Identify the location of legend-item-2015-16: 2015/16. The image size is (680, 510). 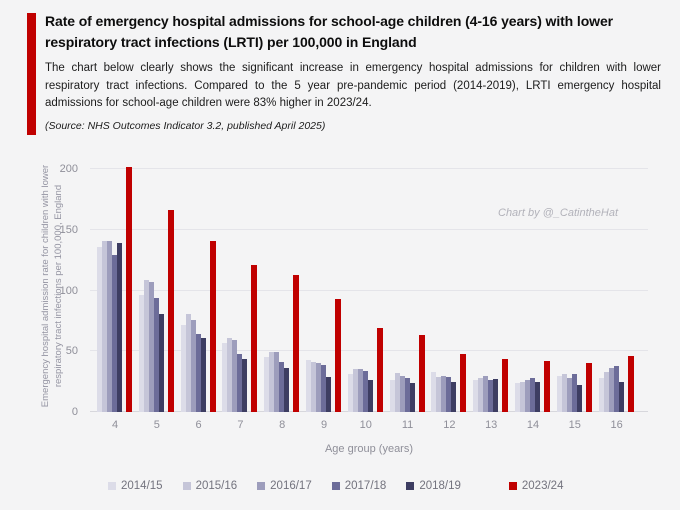
(209, 486).